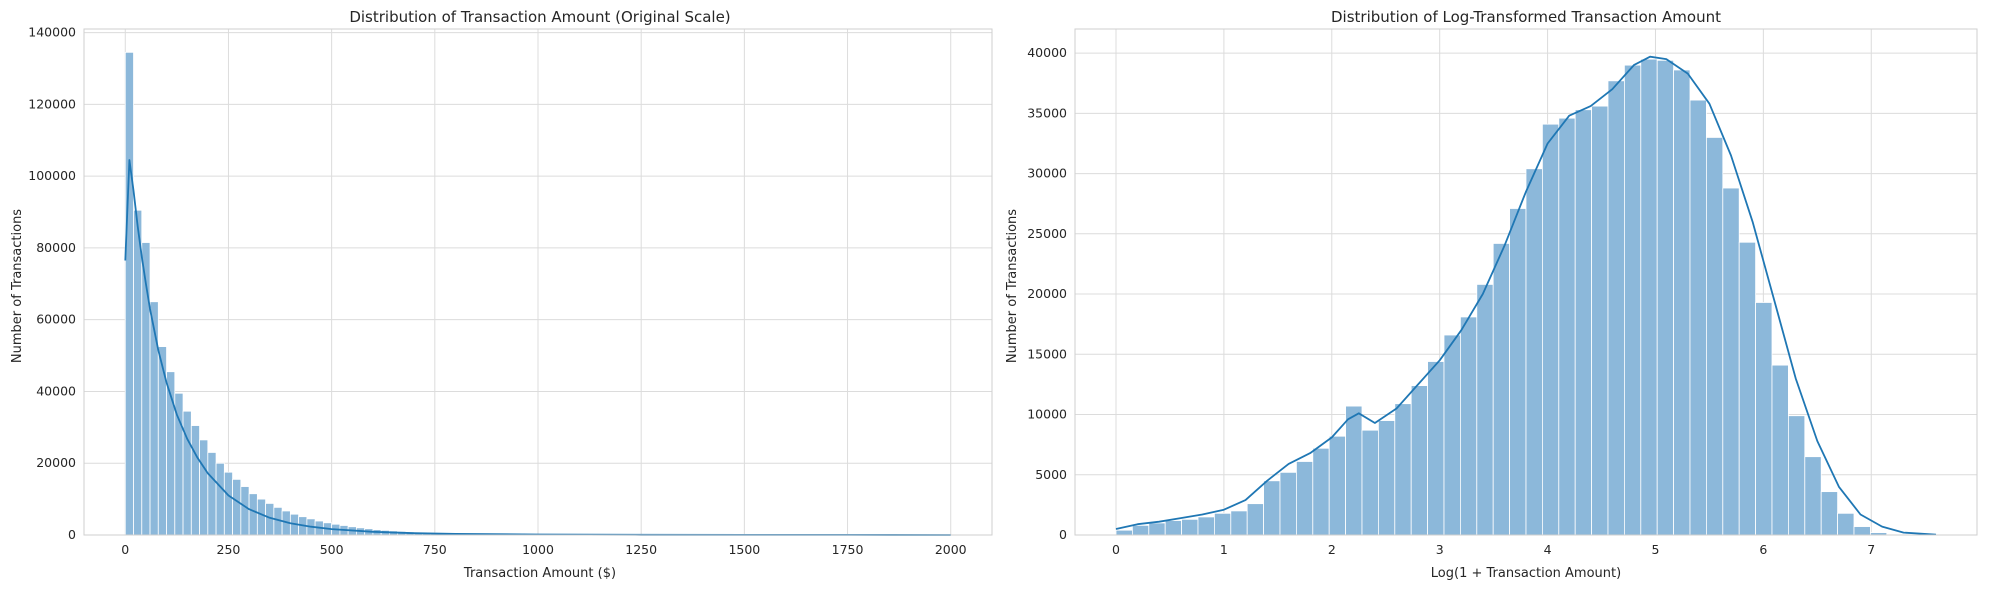 This screenshot has height=590, width=1989. What do you see at coordinates (332, 549) in the screenshot?
I see `x-tick-label: 500` at bounding box center [332, 549].